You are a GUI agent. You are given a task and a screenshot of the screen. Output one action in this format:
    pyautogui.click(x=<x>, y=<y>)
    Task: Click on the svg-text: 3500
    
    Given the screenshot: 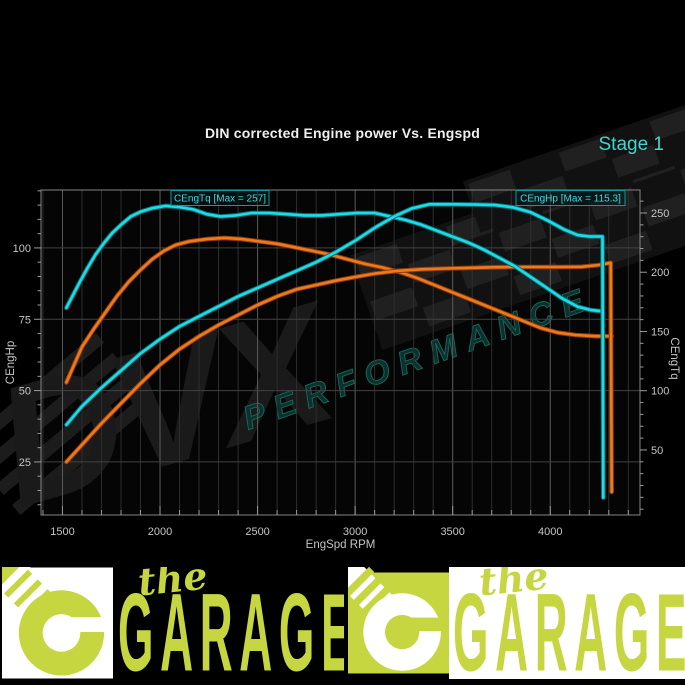 What is the action you would take?
    pyautogui.click(x=452, y=532)
    